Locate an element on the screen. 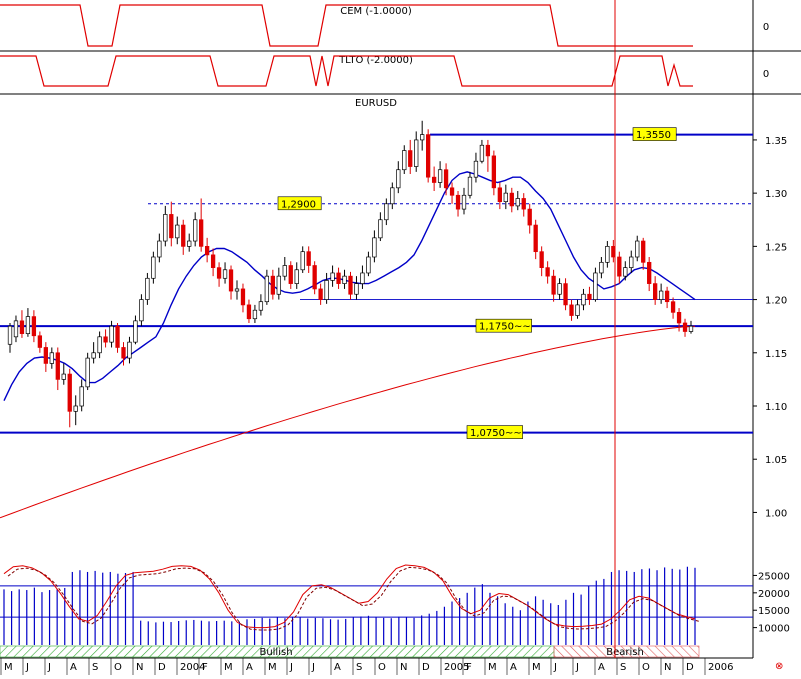 The image size is (801, 679). price-panel-title: EURUSD is located at coordinates (376, 103).